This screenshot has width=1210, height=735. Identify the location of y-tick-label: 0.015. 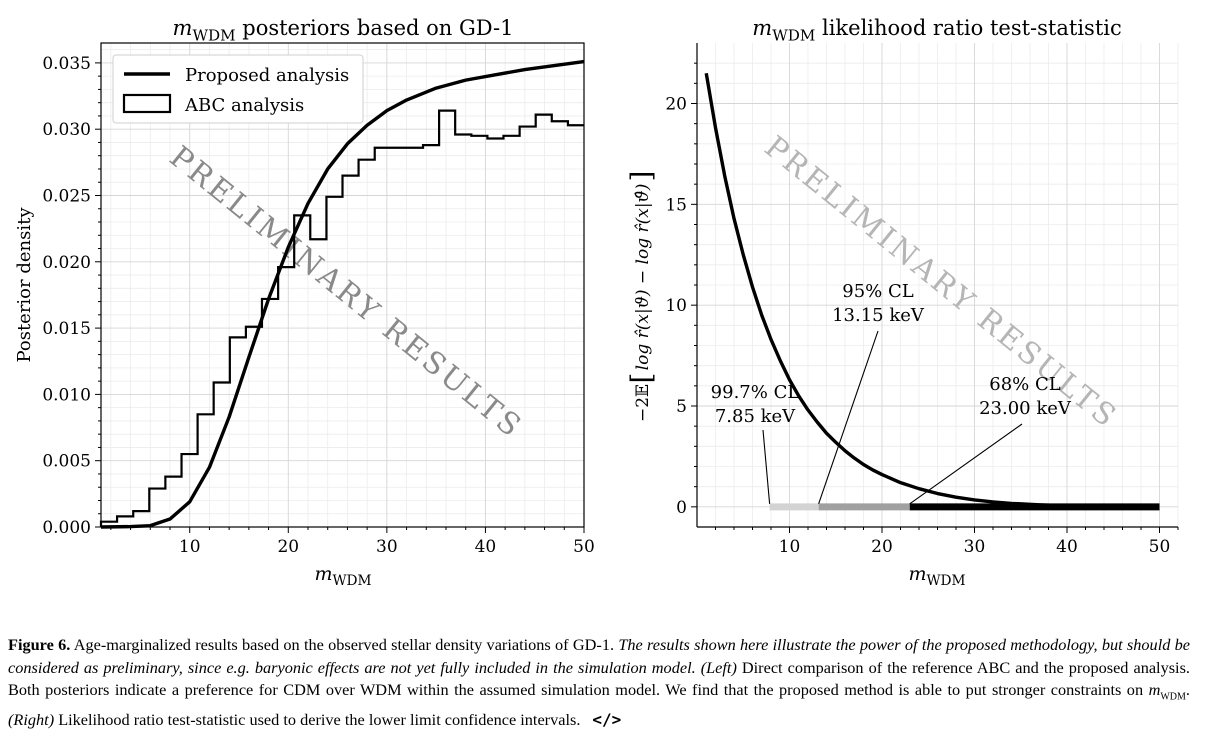
(66, 329).